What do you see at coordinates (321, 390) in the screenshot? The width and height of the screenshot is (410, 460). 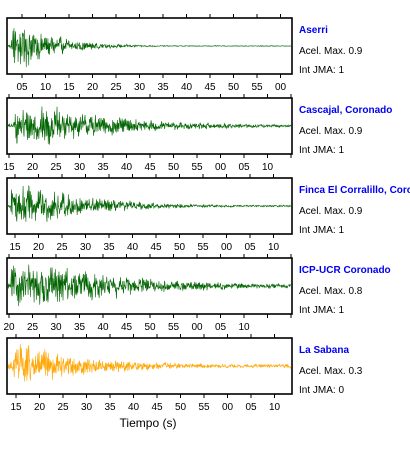 I see `jma-intensity: Int JMA: 0` at bounding box center [321, 390].